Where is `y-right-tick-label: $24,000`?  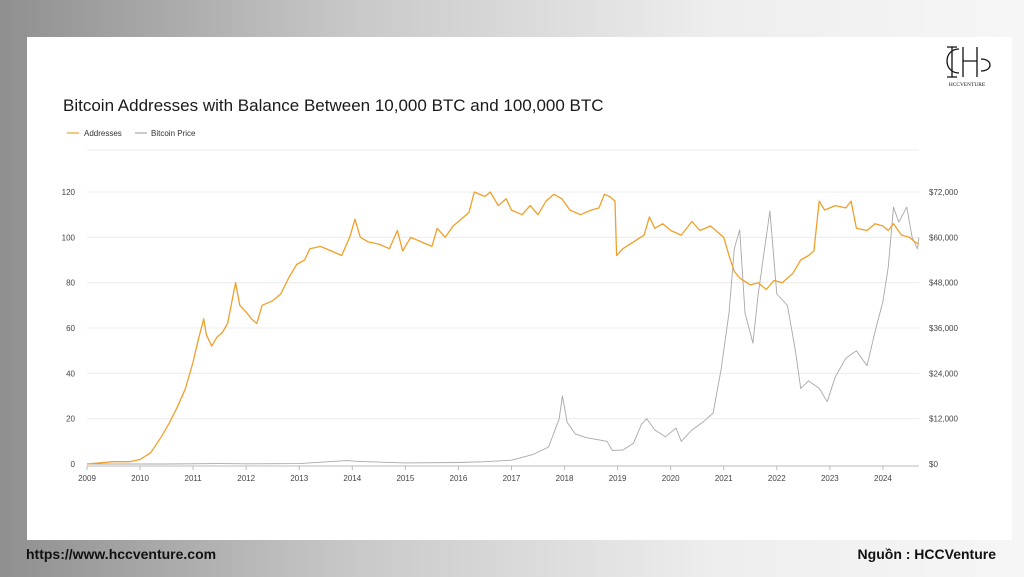 y-right-tick-label: $24,000 is located at coordinates (943, 373).